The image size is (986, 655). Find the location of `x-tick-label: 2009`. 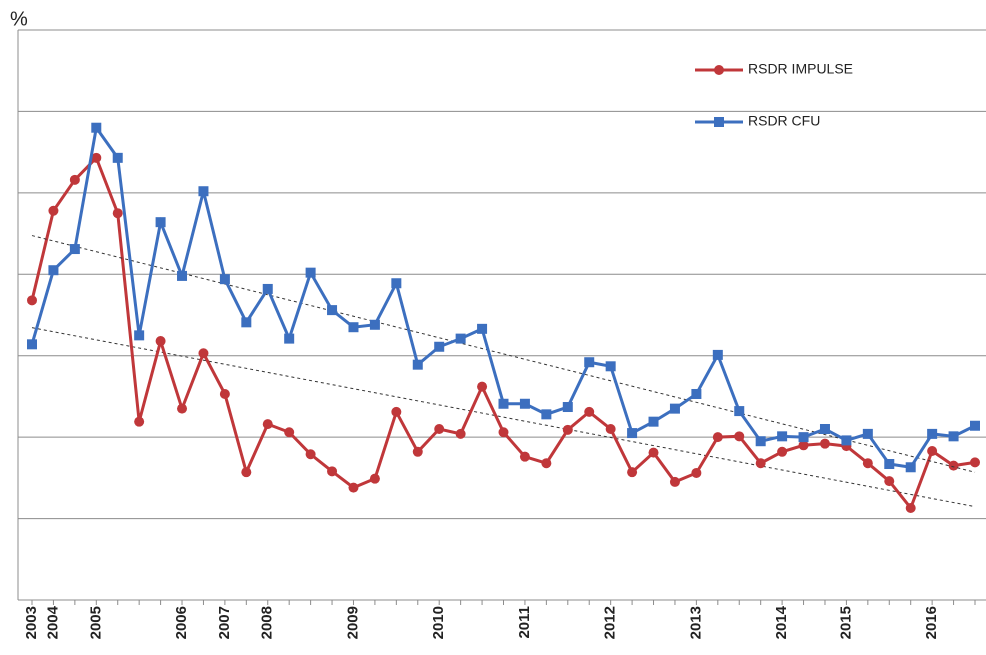

x-tick-label: 2009 is located at coordinates (352, 622).